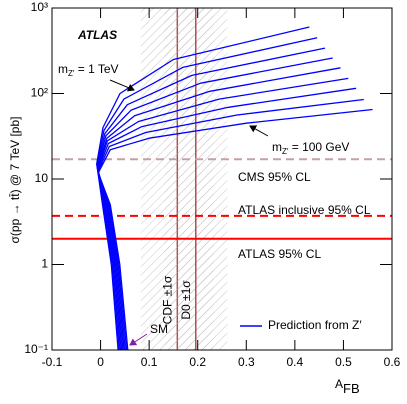  Describe the element at coordinates (186, 300) in the screenshot. I see `band-label: D0 ±1σ` at that location.